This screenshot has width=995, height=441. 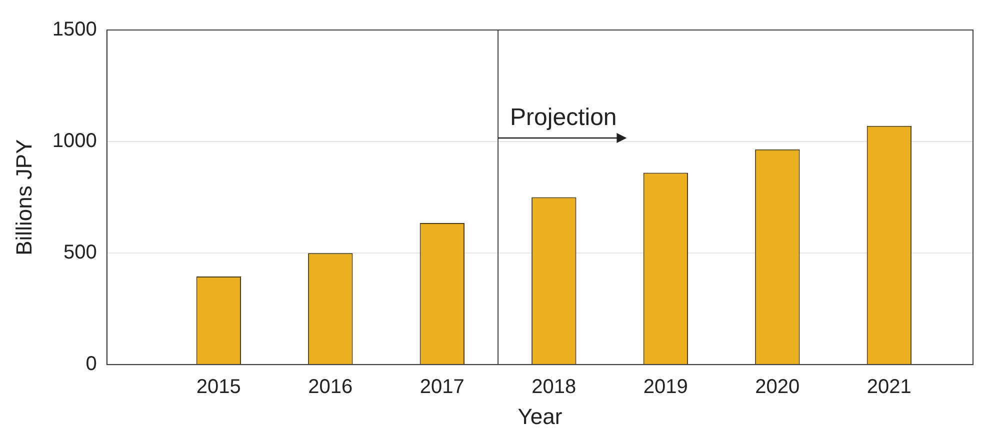 I want to click on y-tick-label: 0, so click(x=91, y=364).